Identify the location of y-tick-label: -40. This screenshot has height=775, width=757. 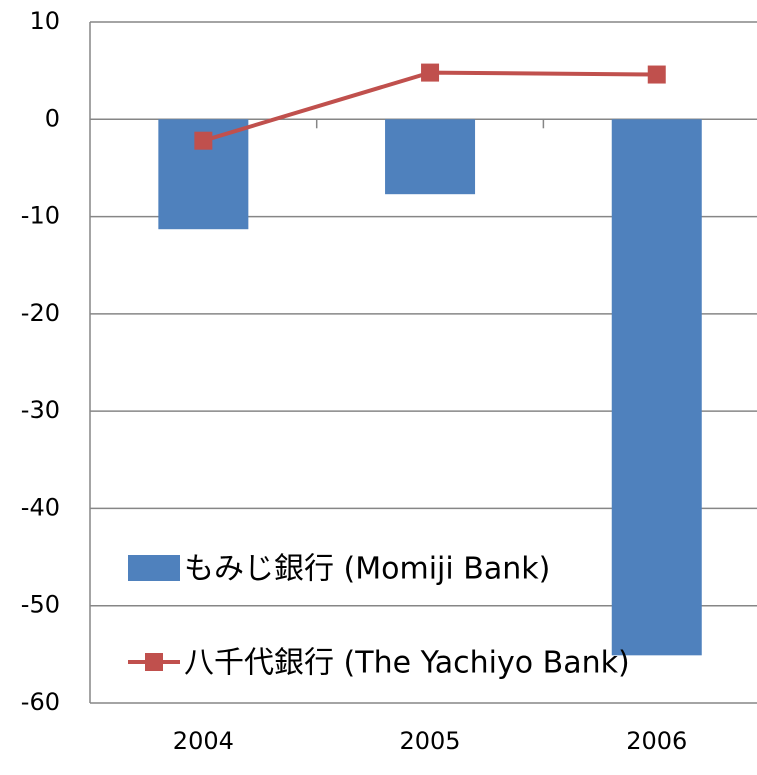
(40, 507).